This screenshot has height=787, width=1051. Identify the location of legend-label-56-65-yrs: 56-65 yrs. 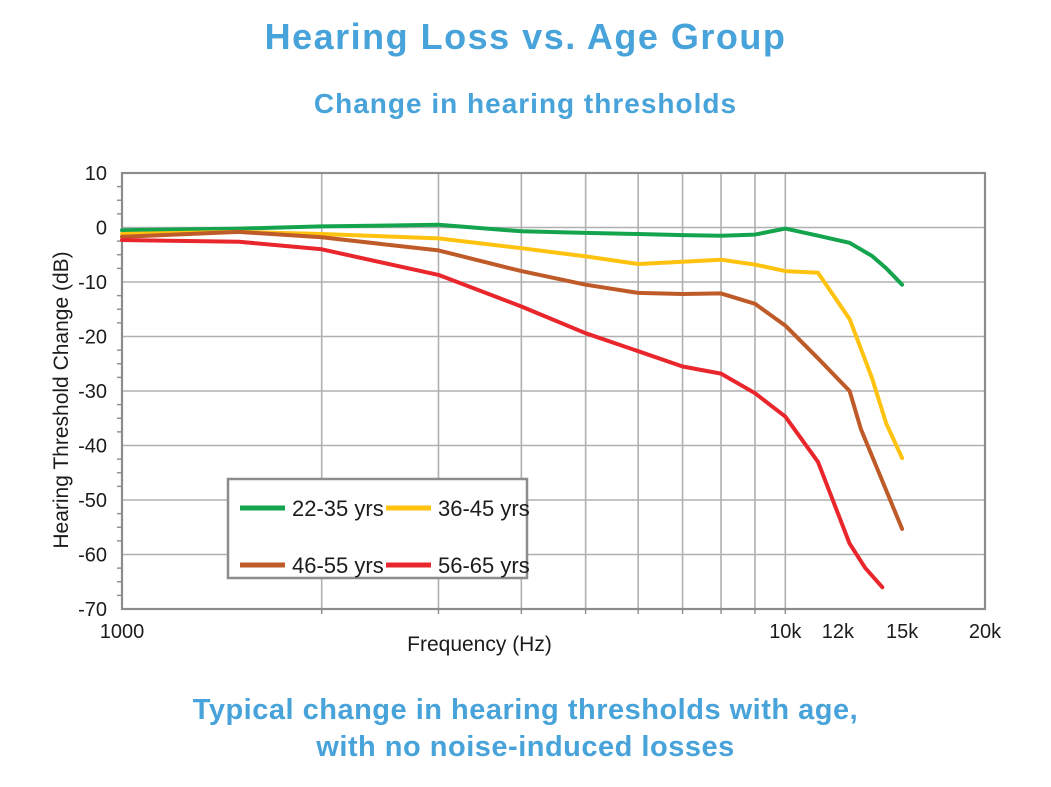
(484, 565).